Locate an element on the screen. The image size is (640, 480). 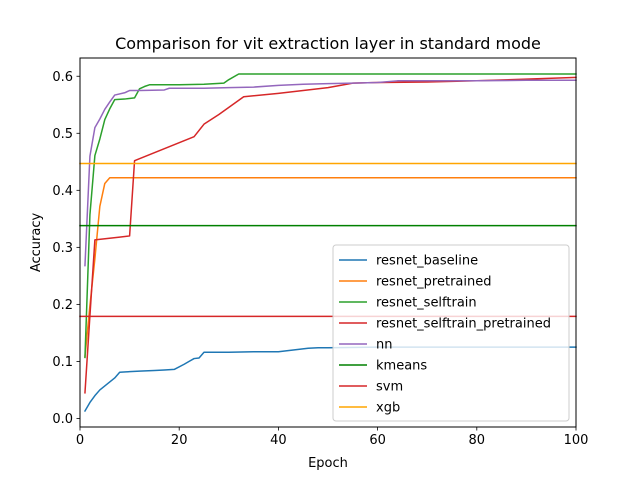
y-axis: 0.0 0.1 0.2 0.3 0.4 0.5 0.6 is located at coordinates (66, 248).